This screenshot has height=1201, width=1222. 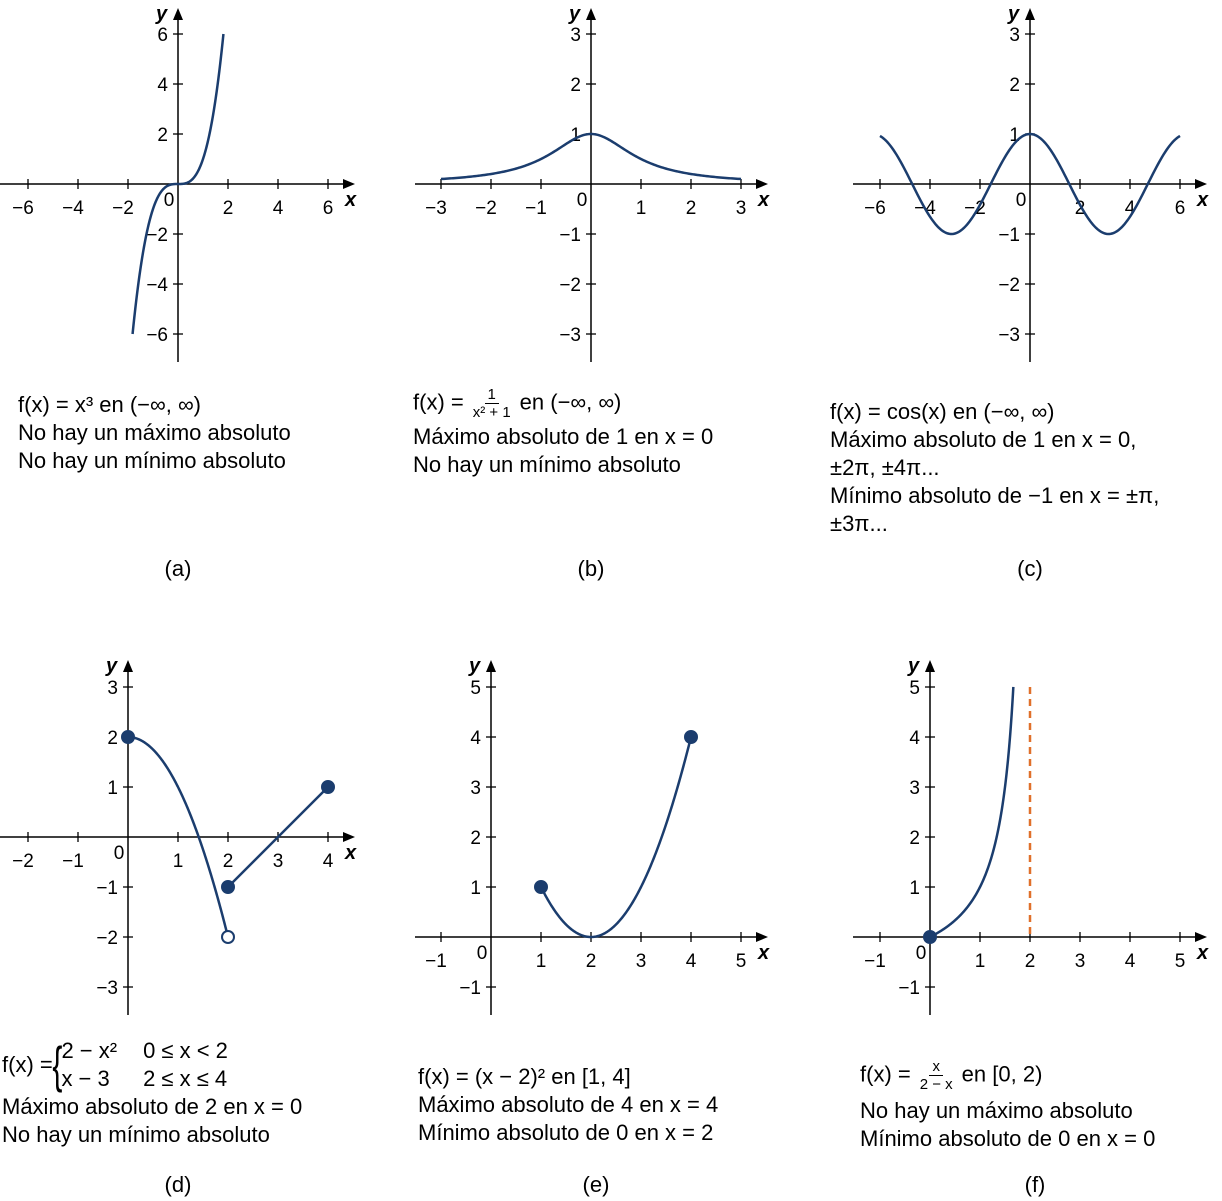 What do you see at coordinates (491, 412) in the screenshot?
I see `fraction-denominator: x² + 1` at bounding box center [491, 412].